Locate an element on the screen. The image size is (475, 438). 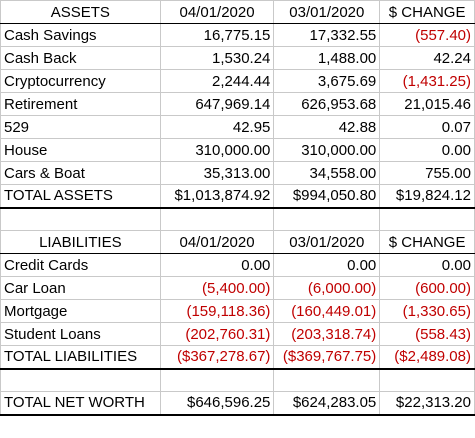
asset-row-value-cell: 3,675.69 is located at coordinates (327, 81).